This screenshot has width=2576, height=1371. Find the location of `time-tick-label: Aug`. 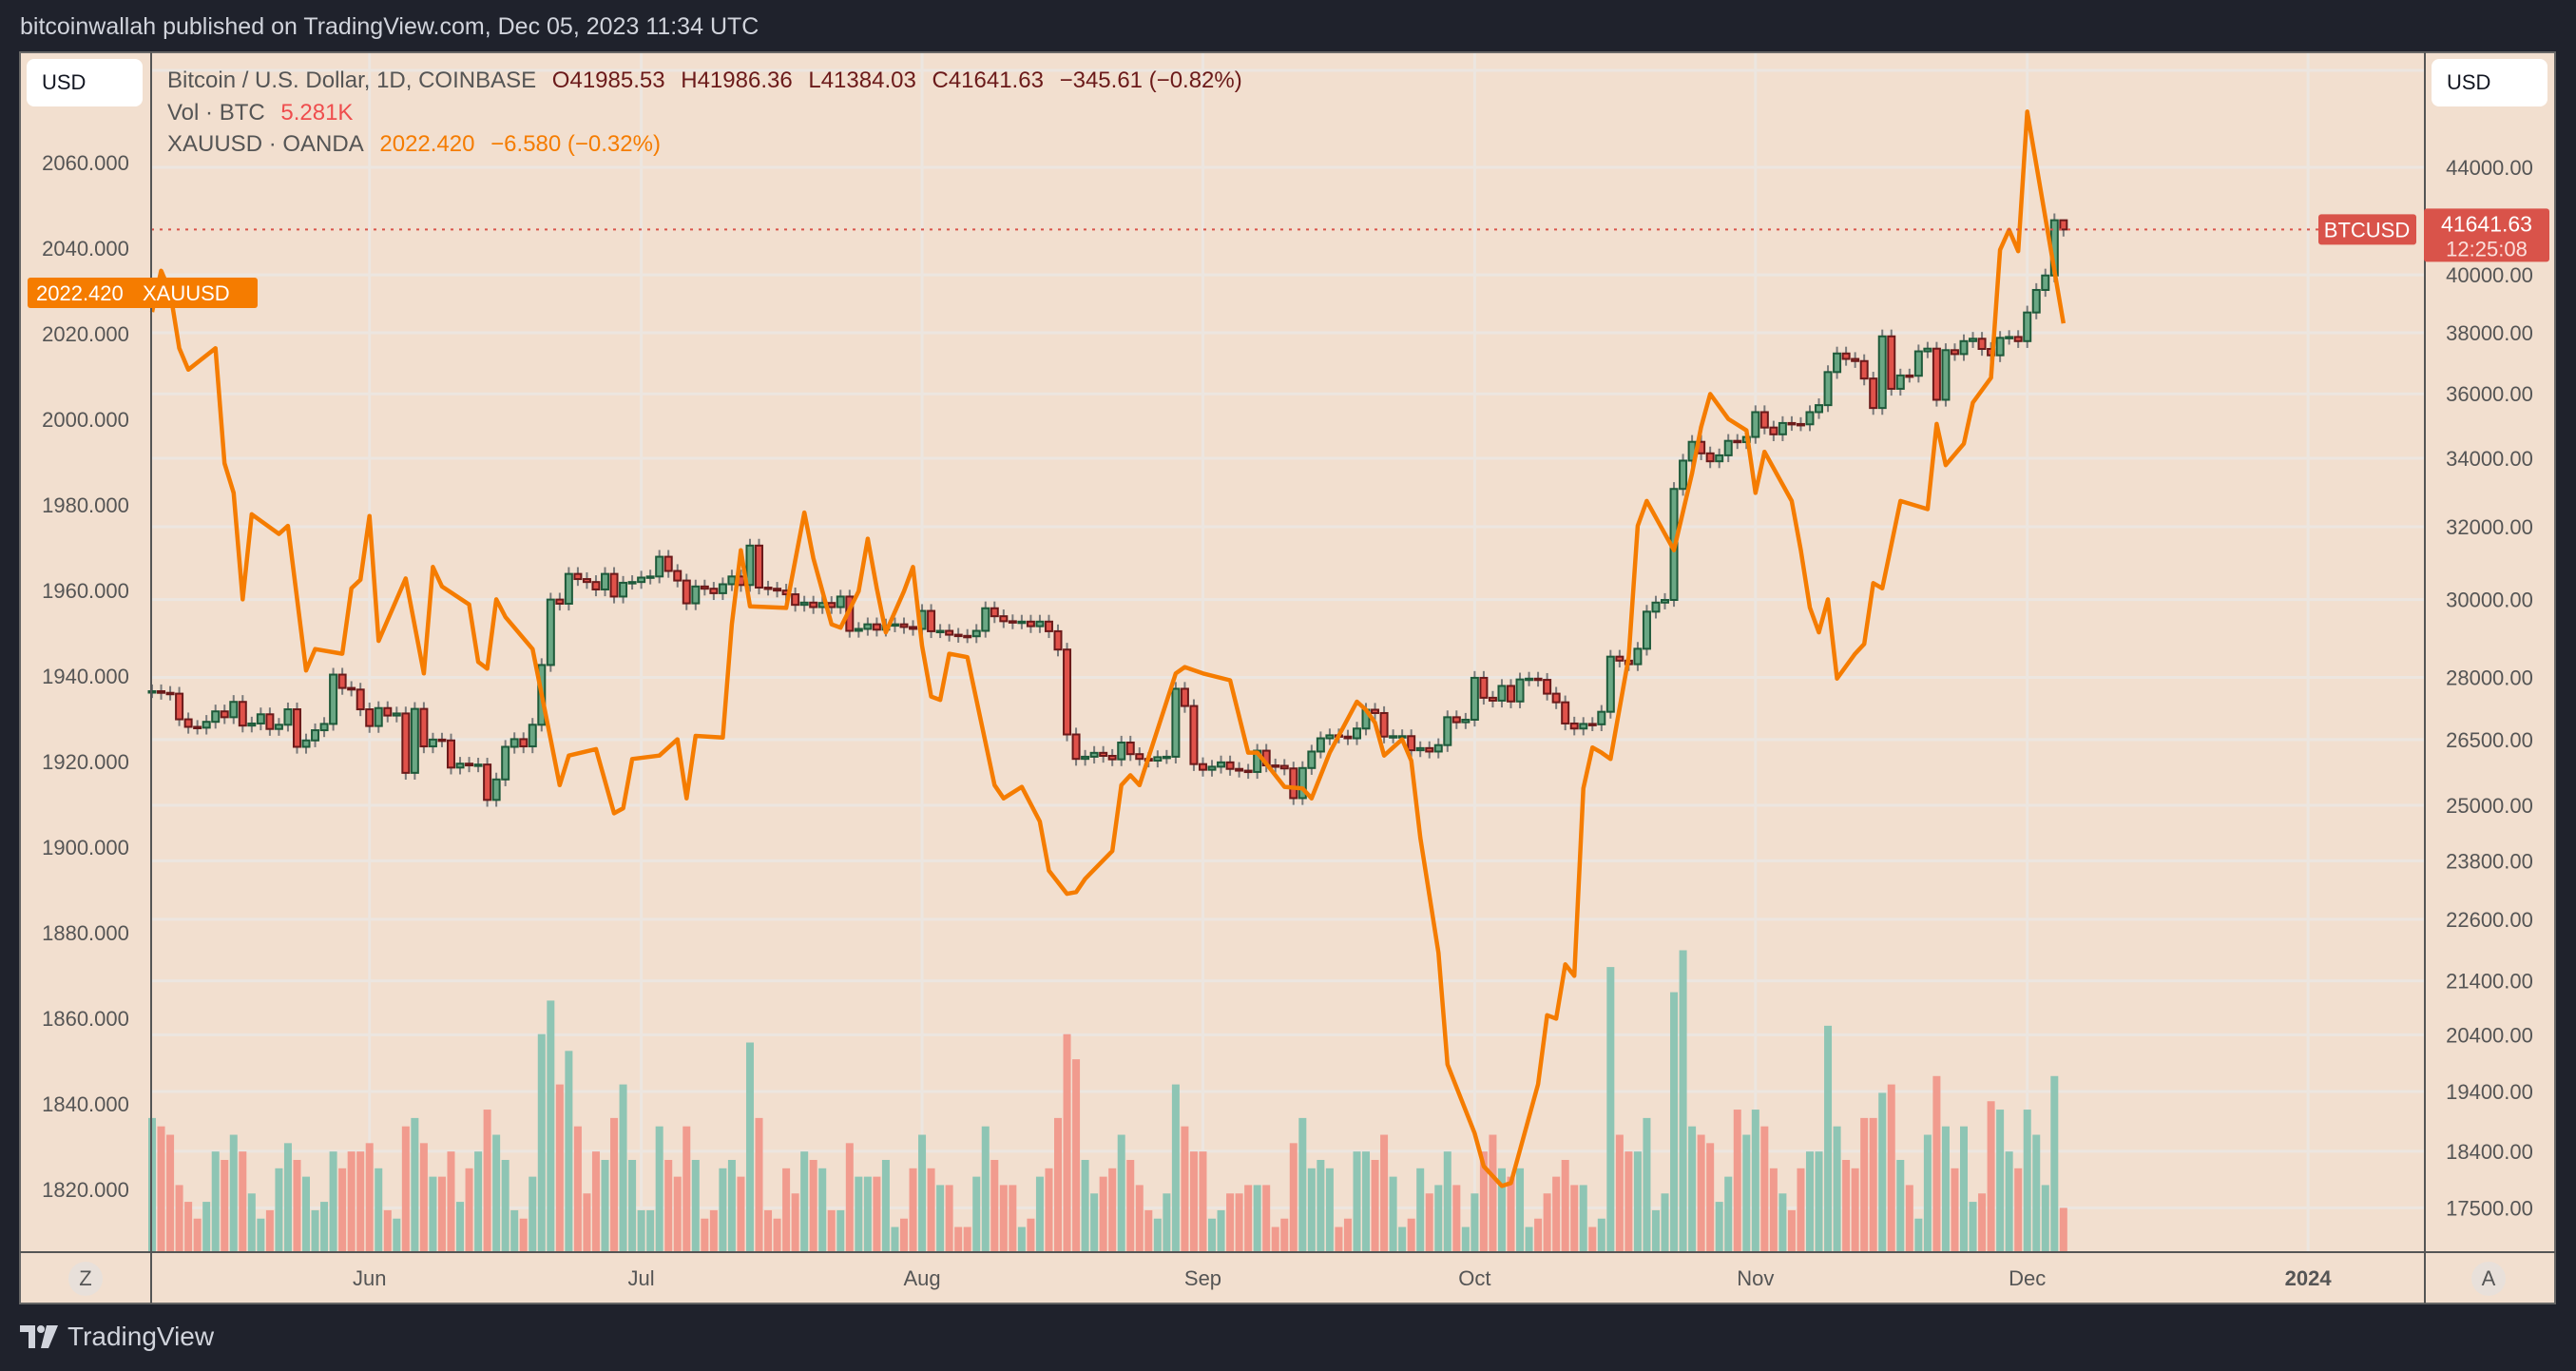

time-tick-label: Aug is located at coordinates (921, 1278).